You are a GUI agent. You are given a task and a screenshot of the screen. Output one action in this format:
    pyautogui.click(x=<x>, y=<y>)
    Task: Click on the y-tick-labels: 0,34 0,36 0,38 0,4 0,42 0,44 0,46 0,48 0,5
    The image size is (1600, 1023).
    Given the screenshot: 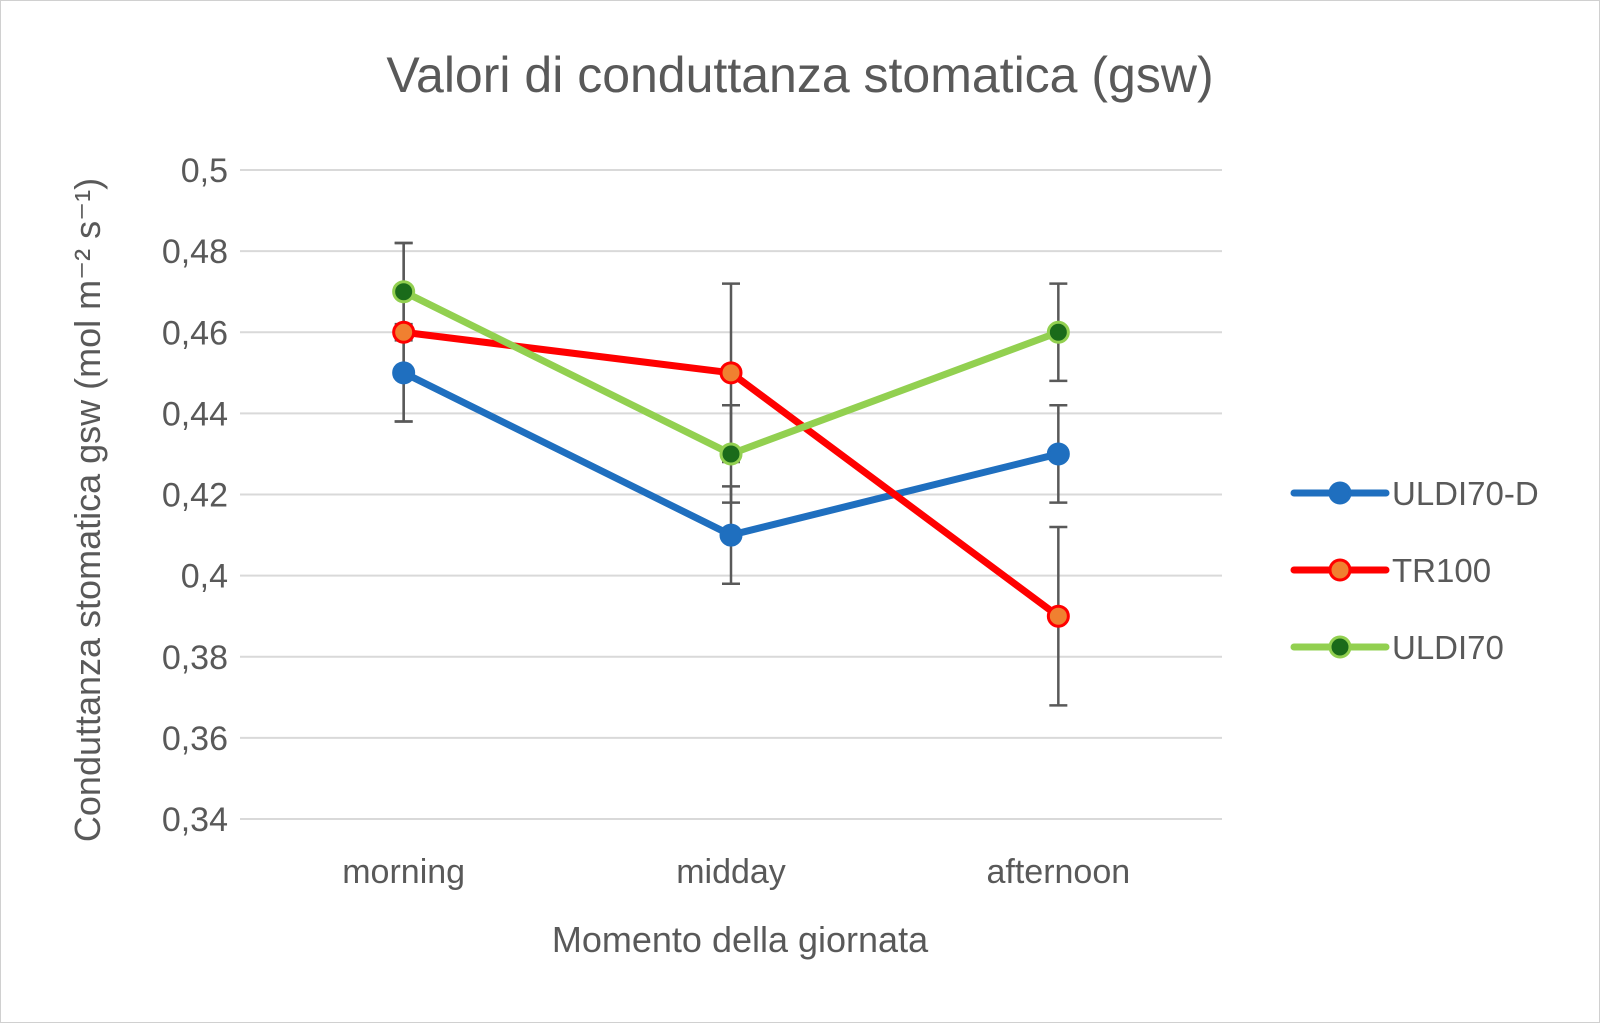 What is the action you would take?
    pyautogui.click(x=195, y=495)
    